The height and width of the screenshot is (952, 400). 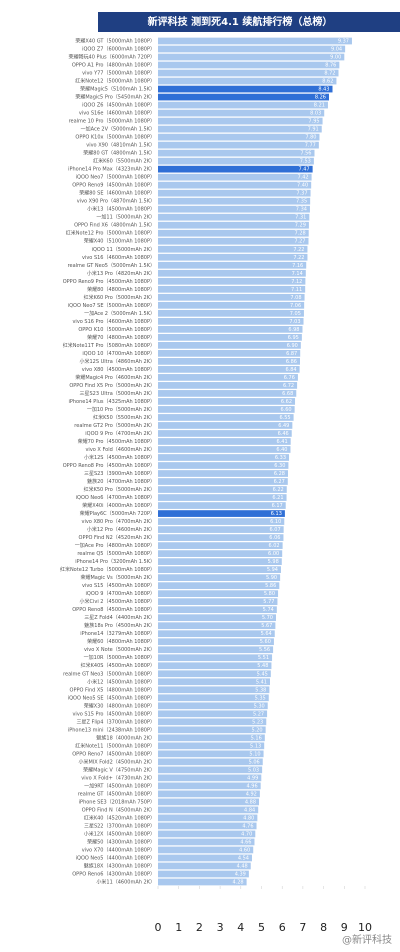 I want to click on value-label: 5.20, so click(x=256, y=730).